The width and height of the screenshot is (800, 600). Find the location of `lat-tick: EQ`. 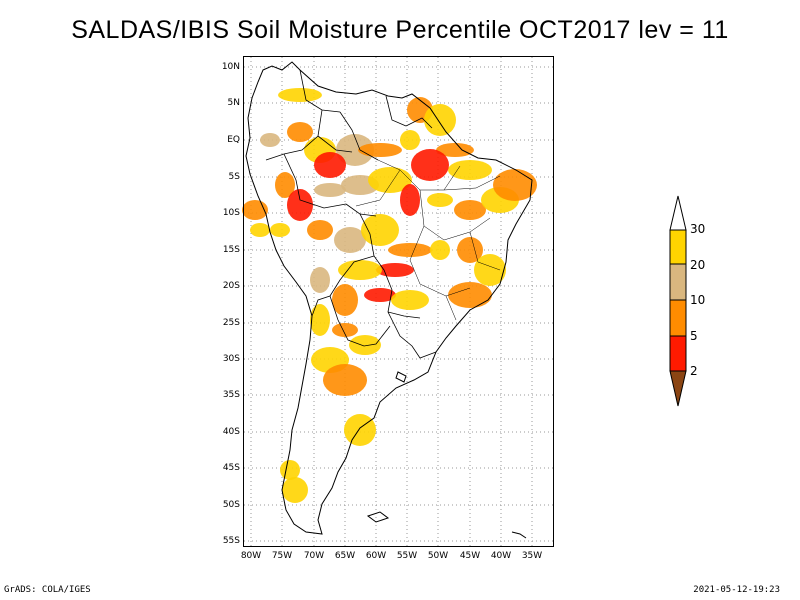

lat-tick: EQ is located at coordinates (233, 140).